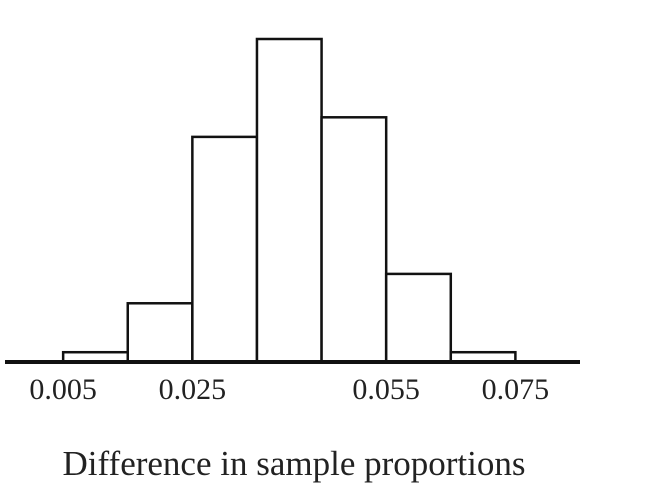  What do you see at coordinates (294, 463) in the screenshot?
I see `x-axis-label: Difference in sample proportions` at bounding box center [294, 463].